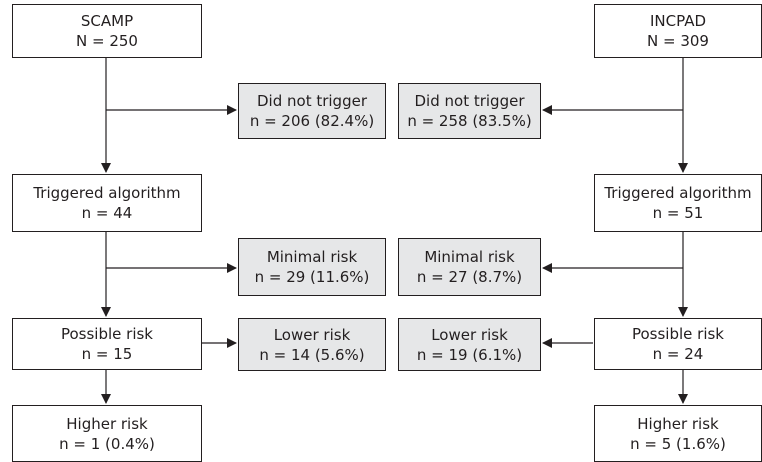  I want to click on incpad-did-not-trigger-box: Did not trigger n = 258 (83.5%), so click(469, 111).